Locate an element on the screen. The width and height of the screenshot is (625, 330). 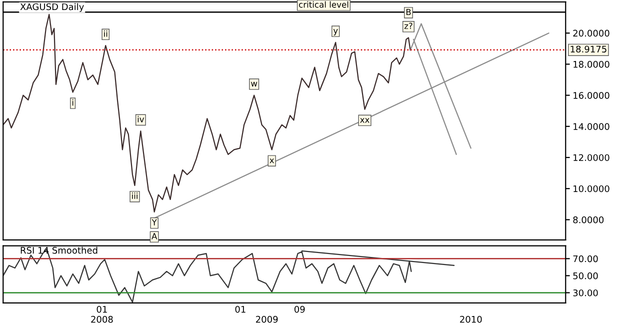
y-tick-label: 50.00 is located at coordinates (585, 276).